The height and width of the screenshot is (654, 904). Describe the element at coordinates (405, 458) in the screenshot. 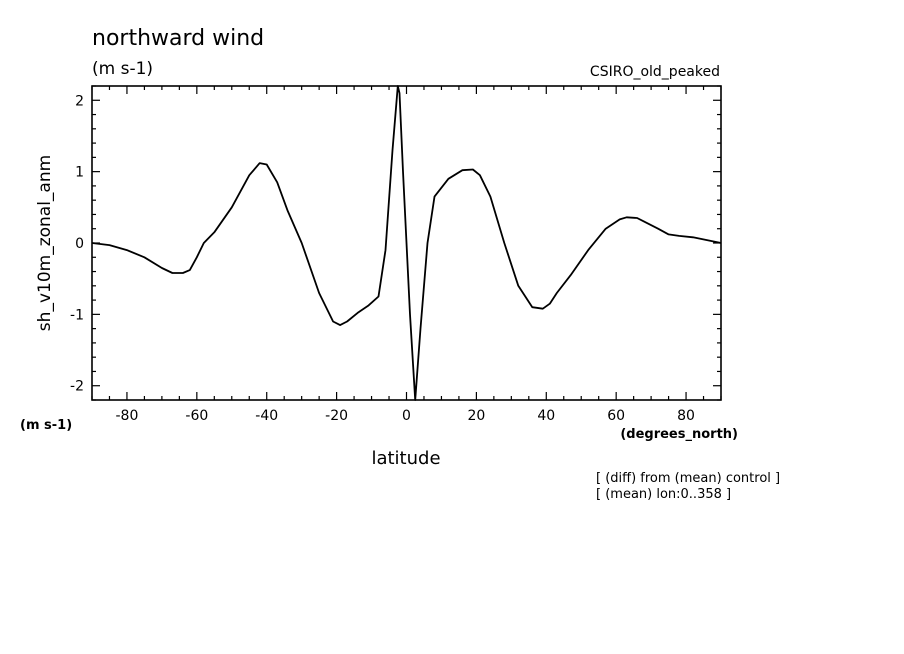

I see `x-axis-label: latitude` at that location.